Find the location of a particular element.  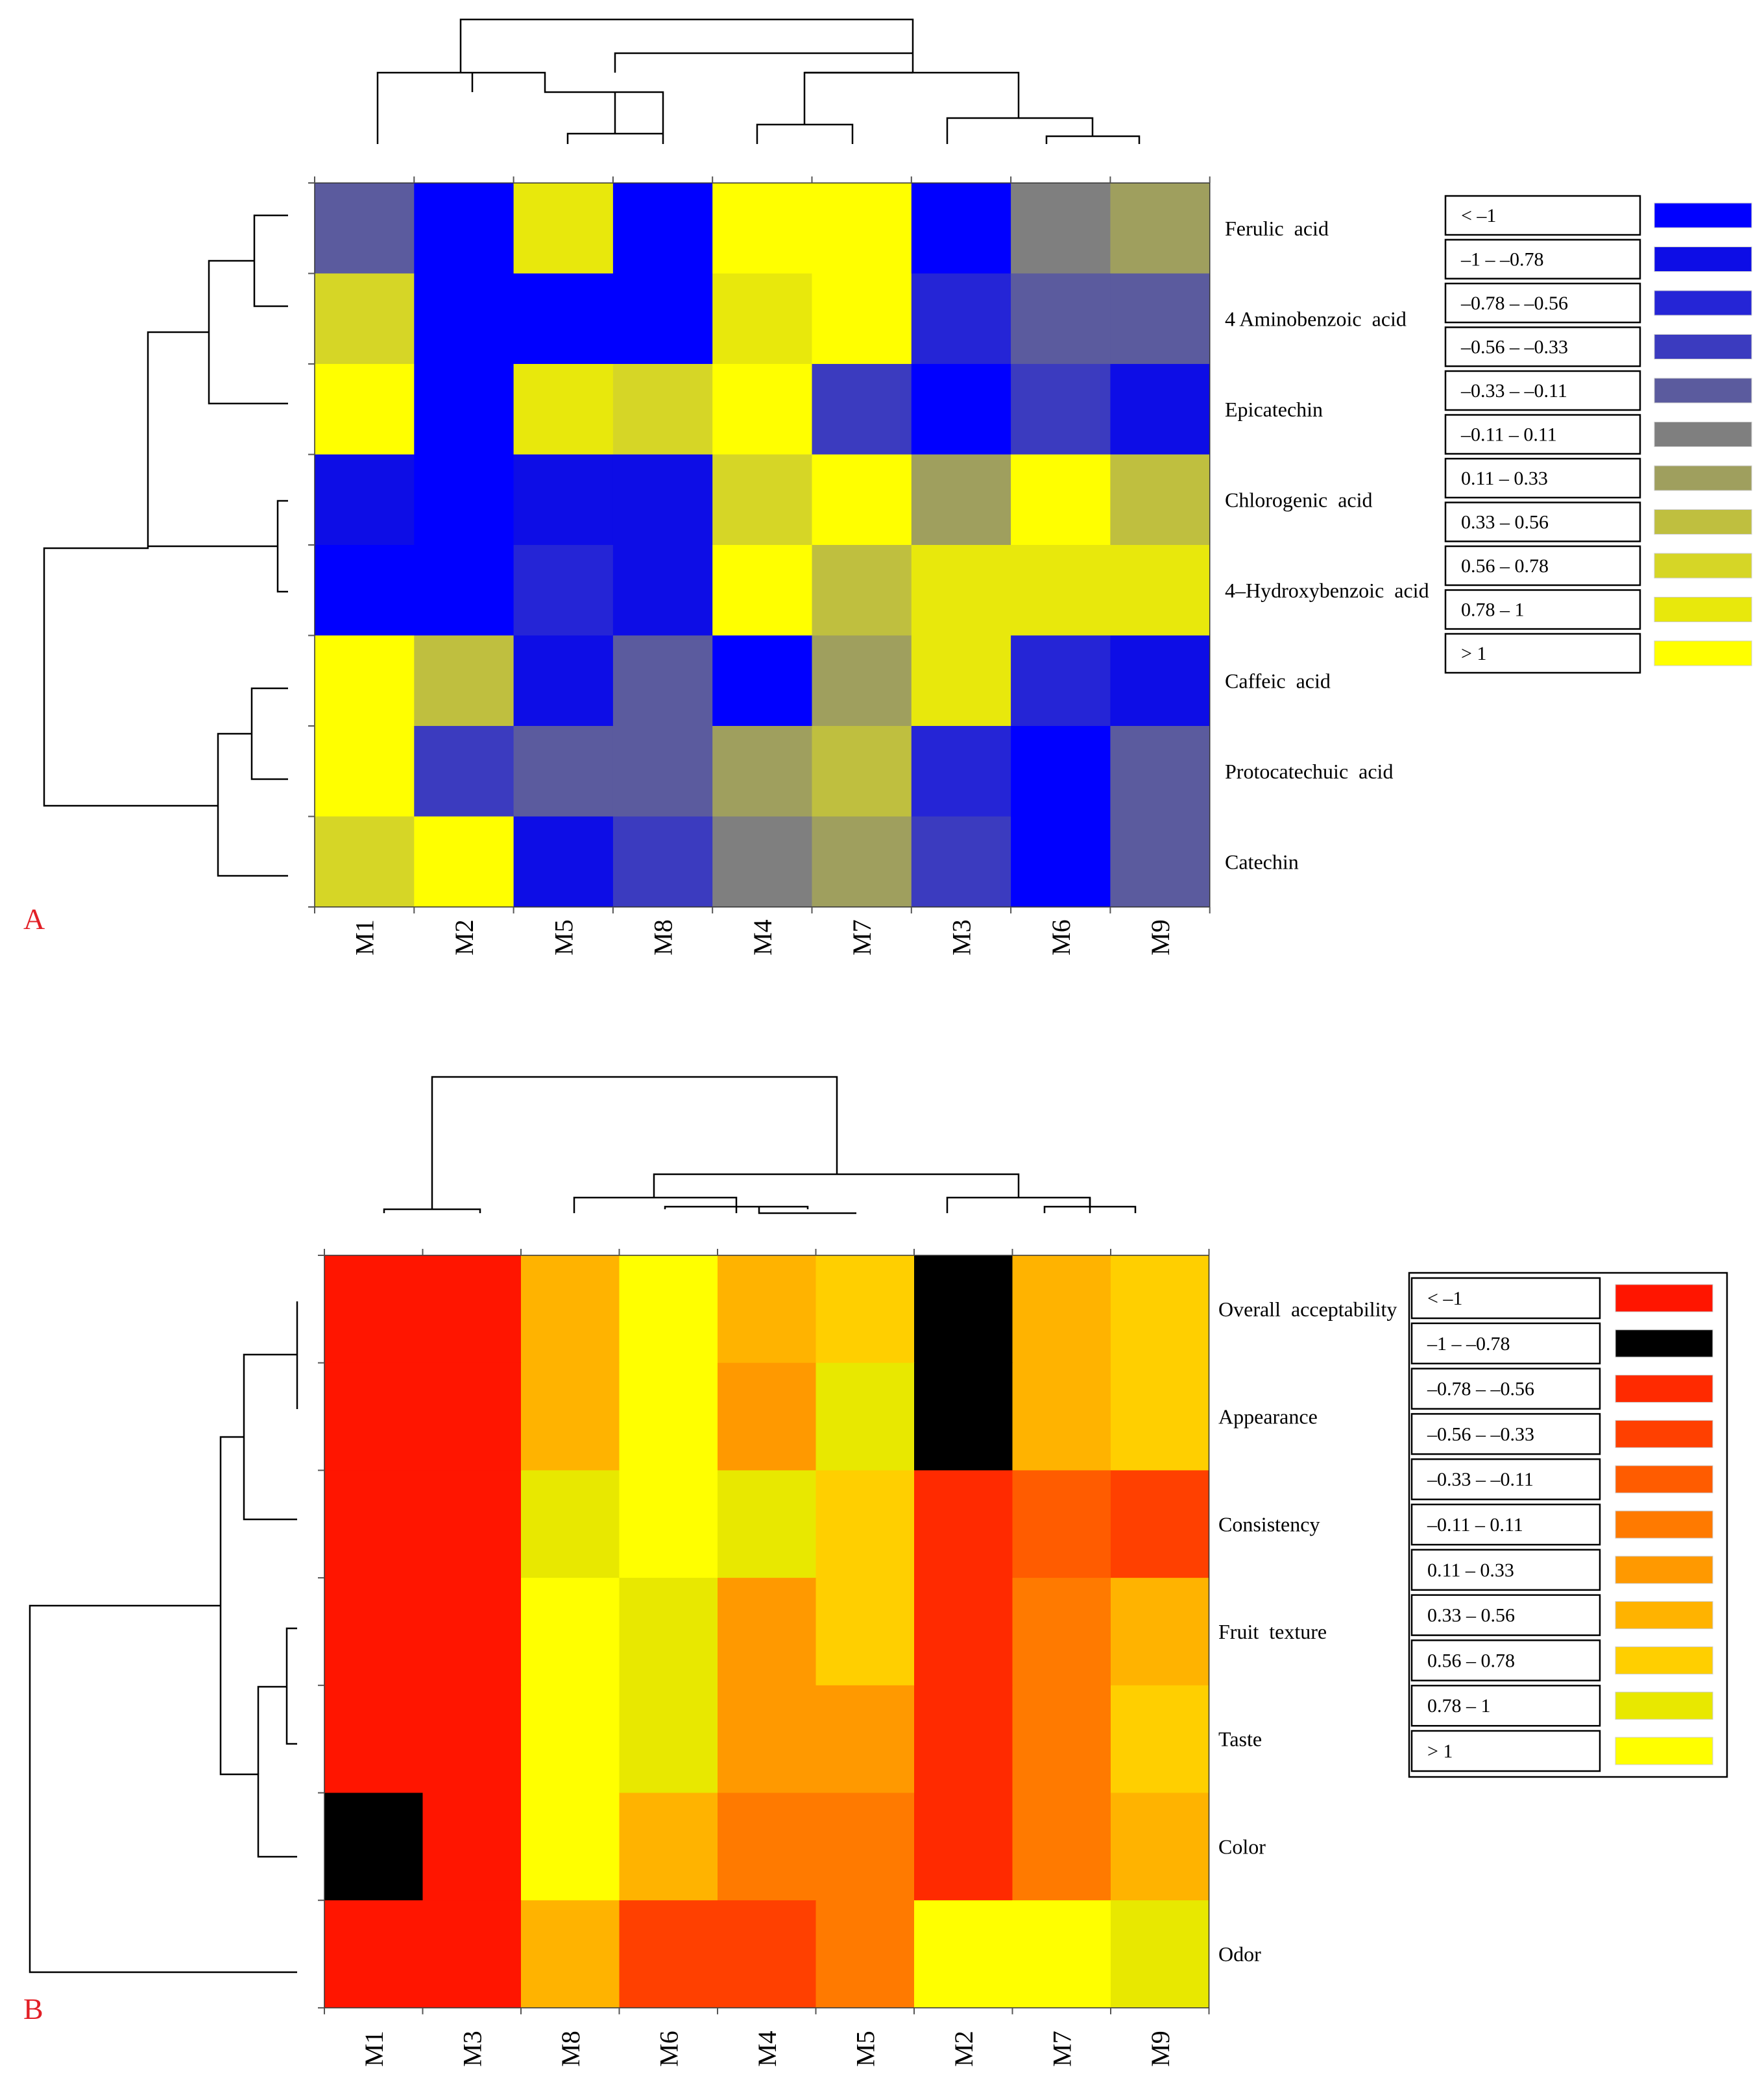

heatmap-cell-color-m4 is located at coordinates (767, 1847).